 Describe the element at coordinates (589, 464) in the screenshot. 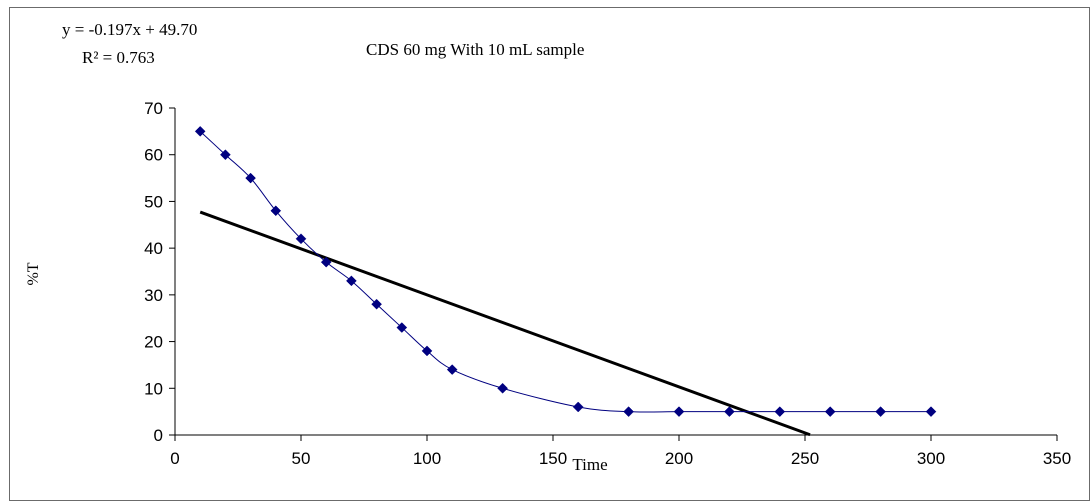

I see `x-axis-label: Time` at that location.